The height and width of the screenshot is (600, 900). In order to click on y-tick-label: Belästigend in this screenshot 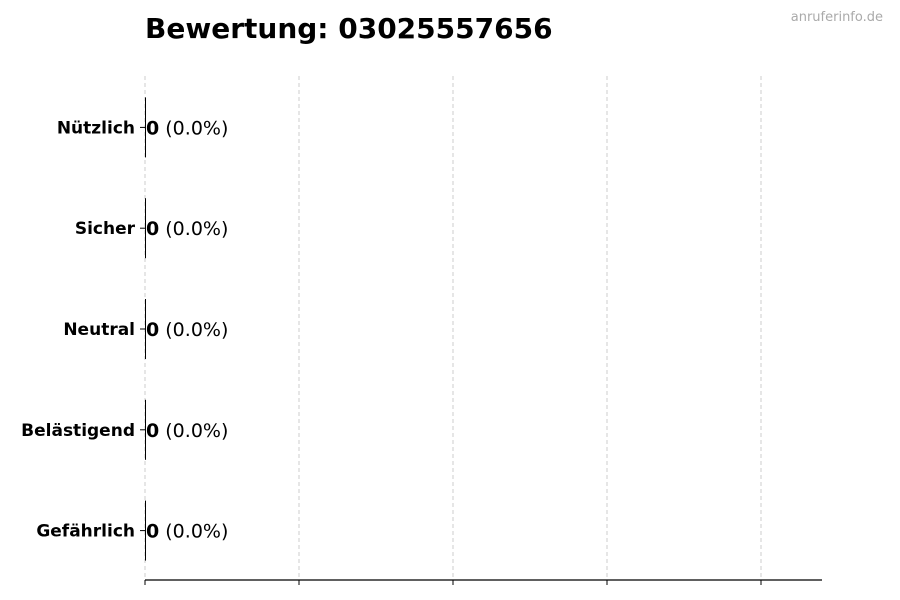, I will do `click(78, 431)`.